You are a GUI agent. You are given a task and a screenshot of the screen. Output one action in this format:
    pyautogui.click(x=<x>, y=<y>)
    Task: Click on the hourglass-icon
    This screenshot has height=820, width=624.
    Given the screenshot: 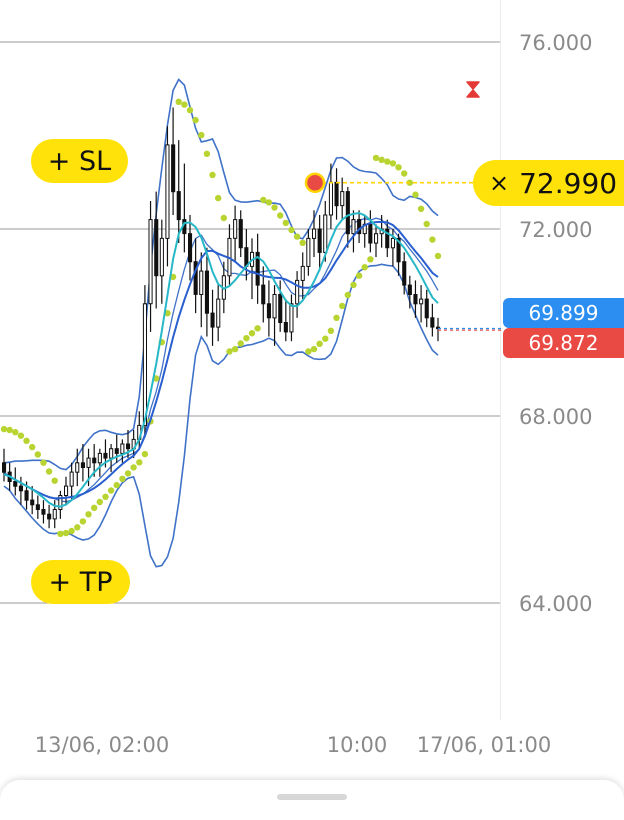 What is the action you would take?
    pyautogui.click(x=473, y=89)
    